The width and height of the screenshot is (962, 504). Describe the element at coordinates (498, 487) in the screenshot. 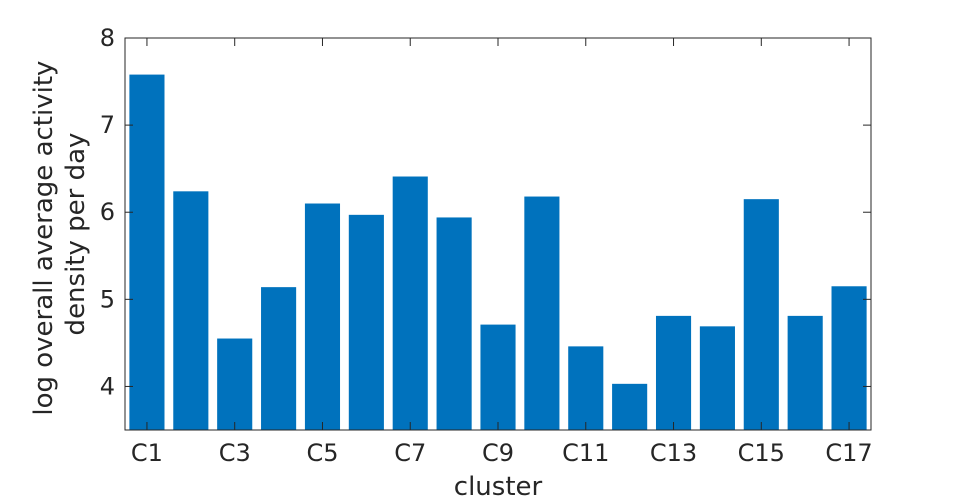

I see `x-axis-label: cluster` at that location.